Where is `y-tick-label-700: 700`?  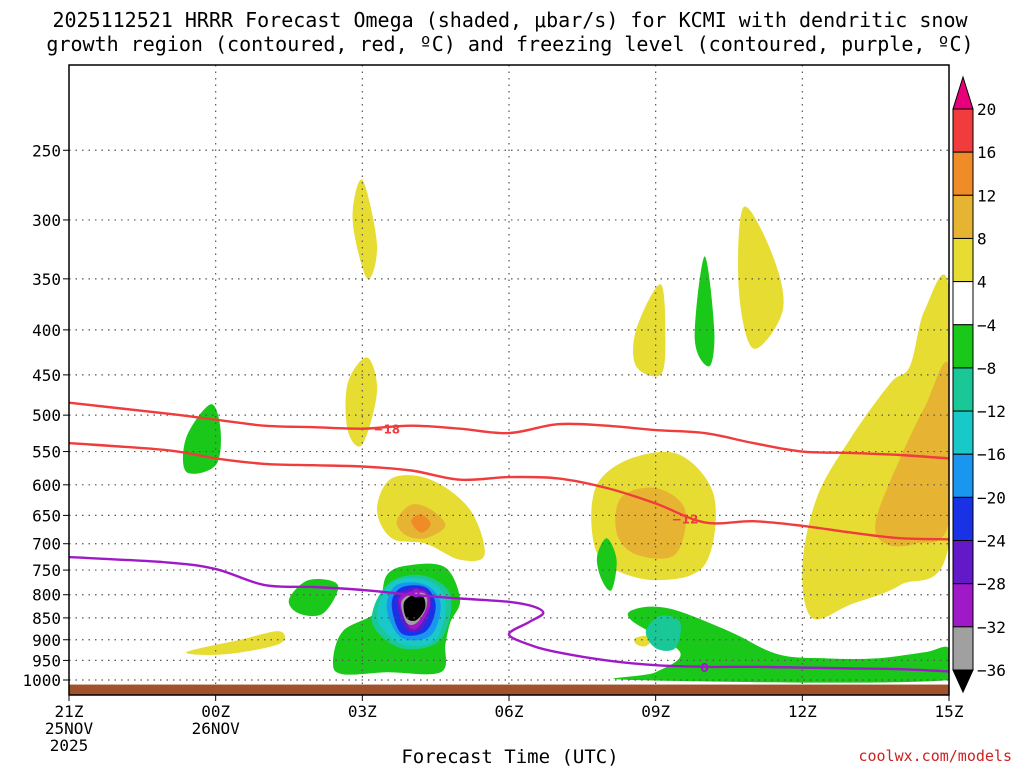
y-tick-label-700: 700 is located at coordinates (46, 544).